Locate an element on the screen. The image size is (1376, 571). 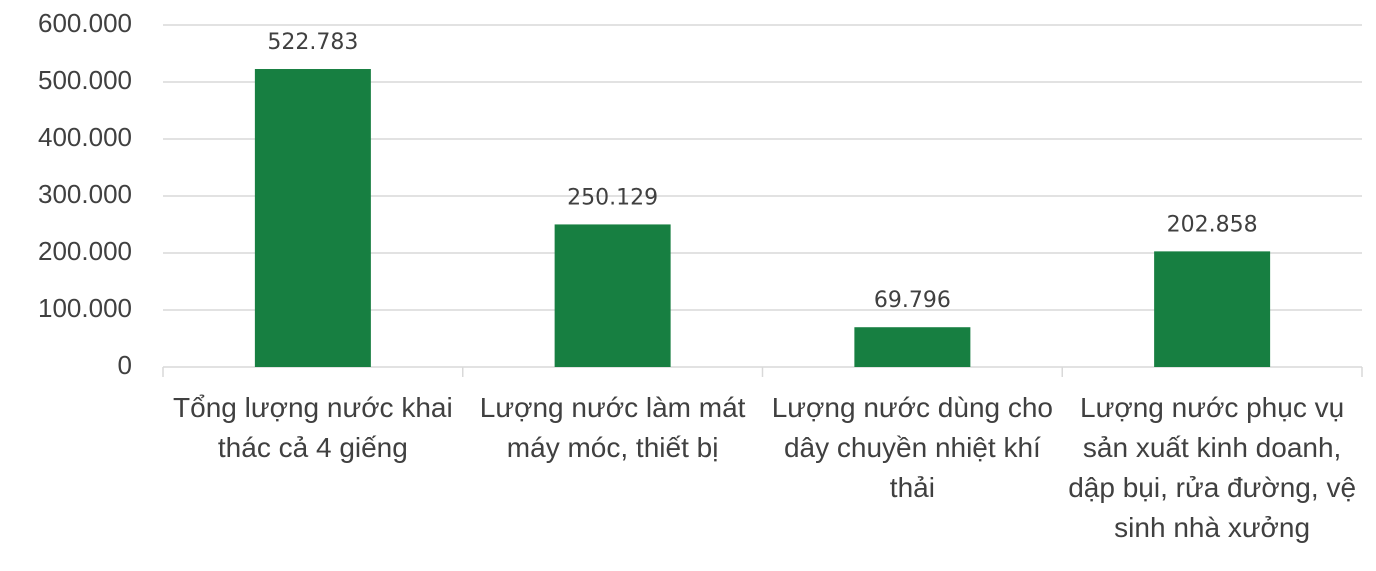
y-tick-label: 600.000 is located at coordinates (85, 23).